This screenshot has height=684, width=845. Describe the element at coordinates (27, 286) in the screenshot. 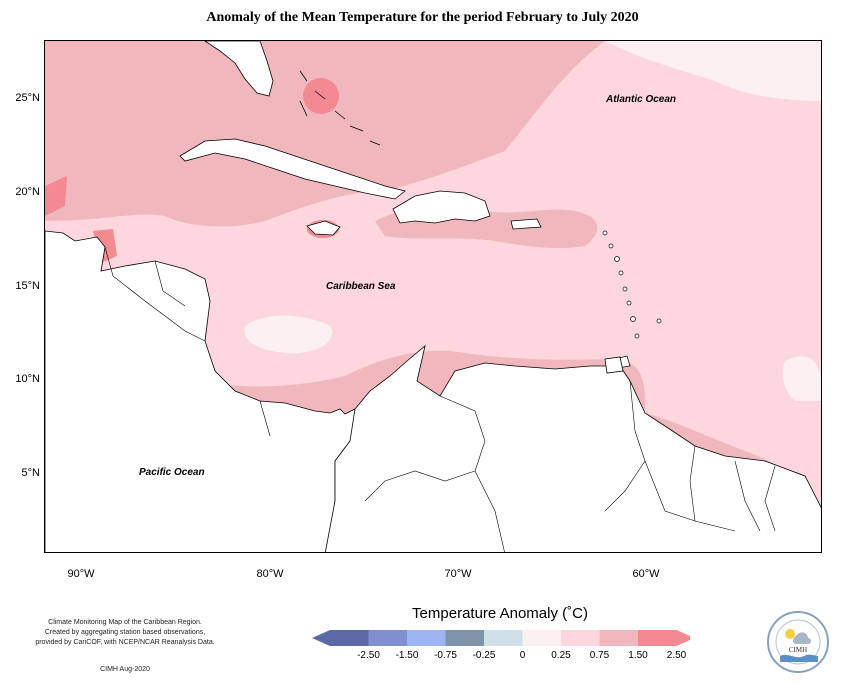

I see `lat-tick-15: 15°N` at that location.